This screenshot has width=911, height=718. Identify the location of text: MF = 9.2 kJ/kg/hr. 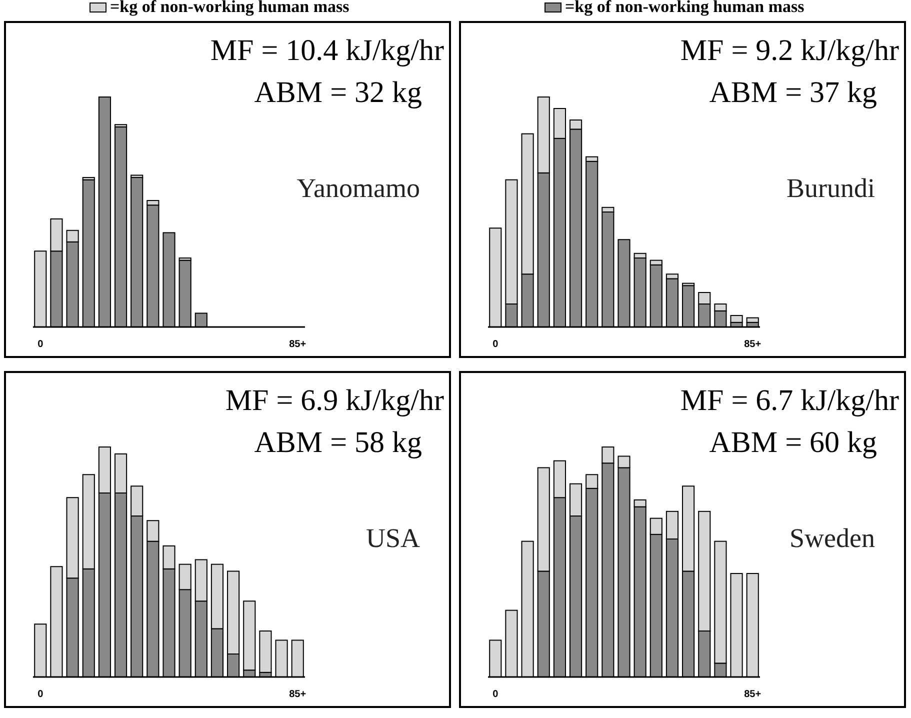
(789, 50).